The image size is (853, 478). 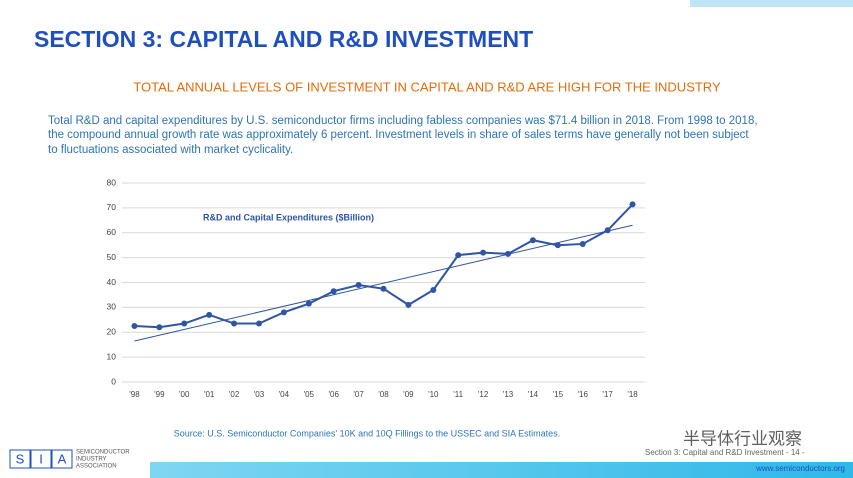 I want to click on y-tick-label: 40, so click(x=112, y=282).